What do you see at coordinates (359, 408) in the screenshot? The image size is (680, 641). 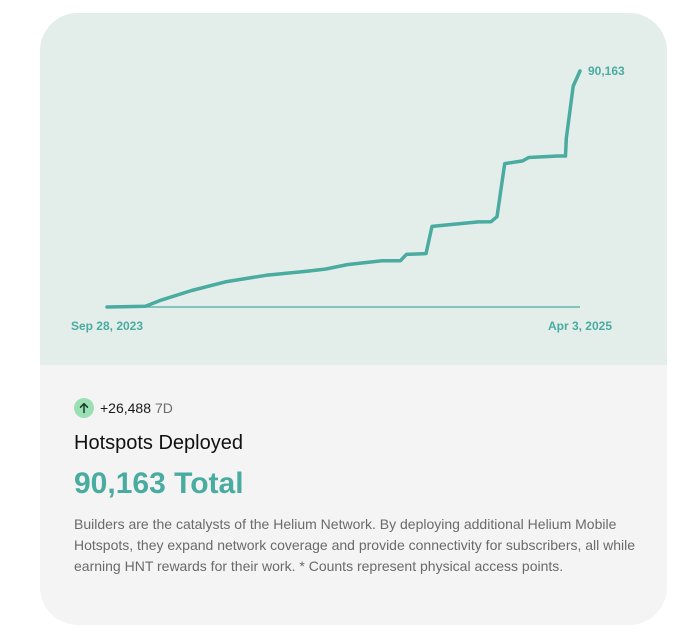 I see `change-row: +26,488 7D` at bounding box center [359, 408].